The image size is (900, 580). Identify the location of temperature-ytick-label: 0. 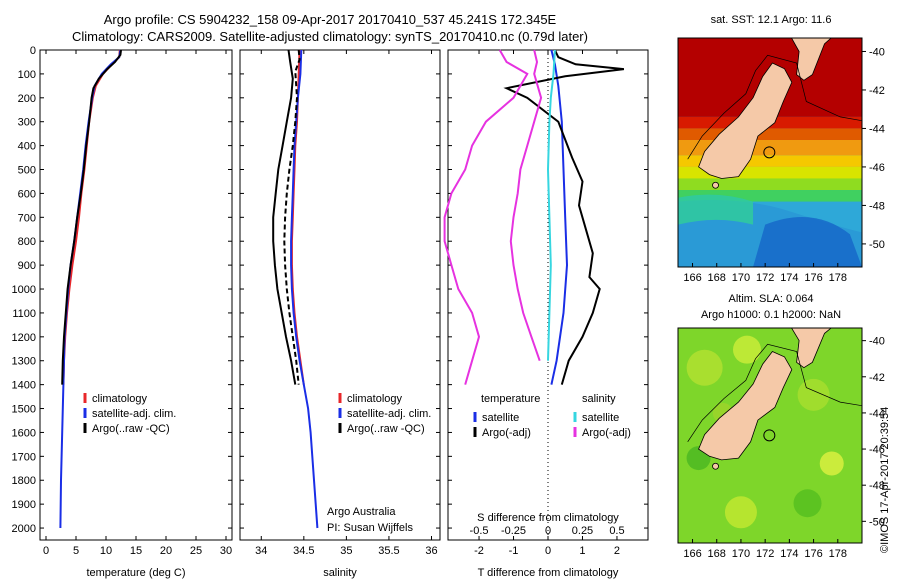
(33, 51).